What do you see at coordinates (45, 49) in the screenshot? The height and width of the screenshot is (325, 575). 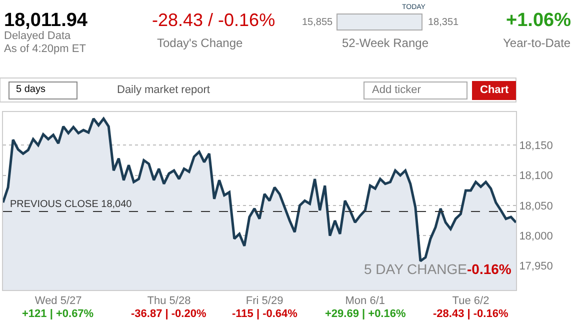 I see `text: As of 4:20pm ET` at bounding box center [45, 49].